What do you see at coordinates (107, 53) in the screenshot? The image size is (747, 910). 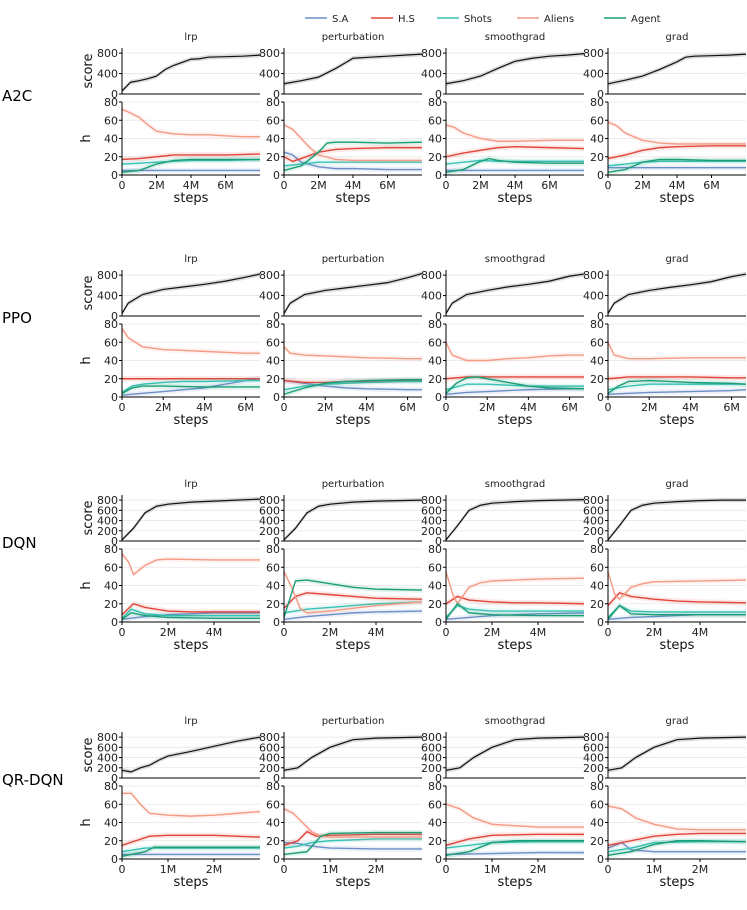 I see `score-ytick-label: 800` at bounding box center [107, 53].